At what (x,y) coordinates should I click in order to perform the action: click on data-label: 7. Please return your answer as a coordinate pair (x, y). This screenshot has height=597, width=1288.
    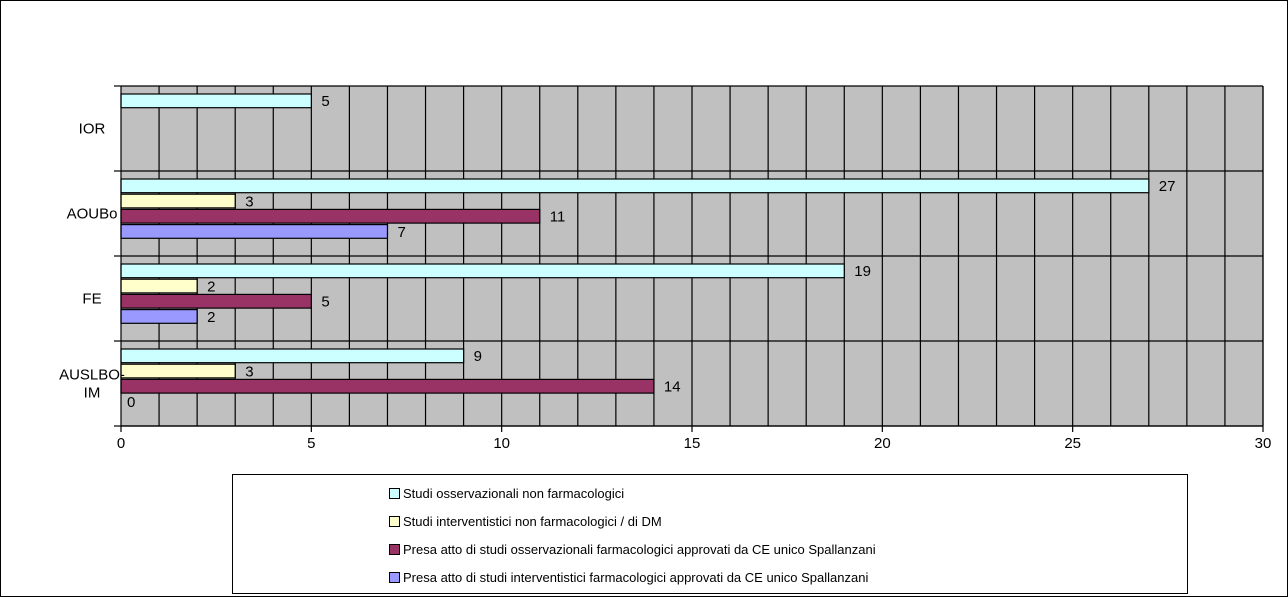
    Looking at the image, I should click on (401, 232).